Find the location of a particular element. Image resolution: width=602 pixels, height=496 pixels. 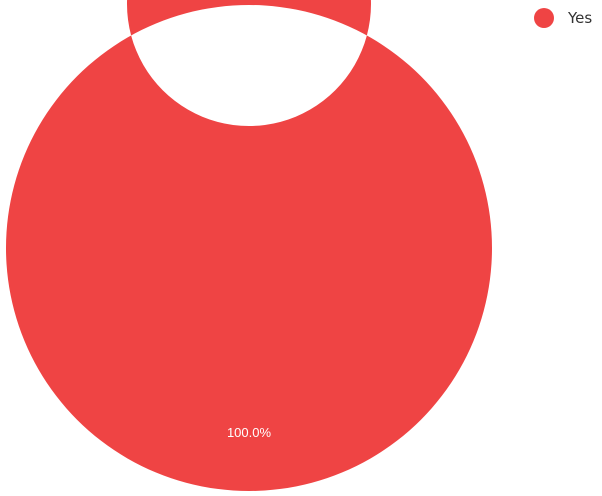

slice-label-yes: 100.0% is located at coordinates (249, 432).